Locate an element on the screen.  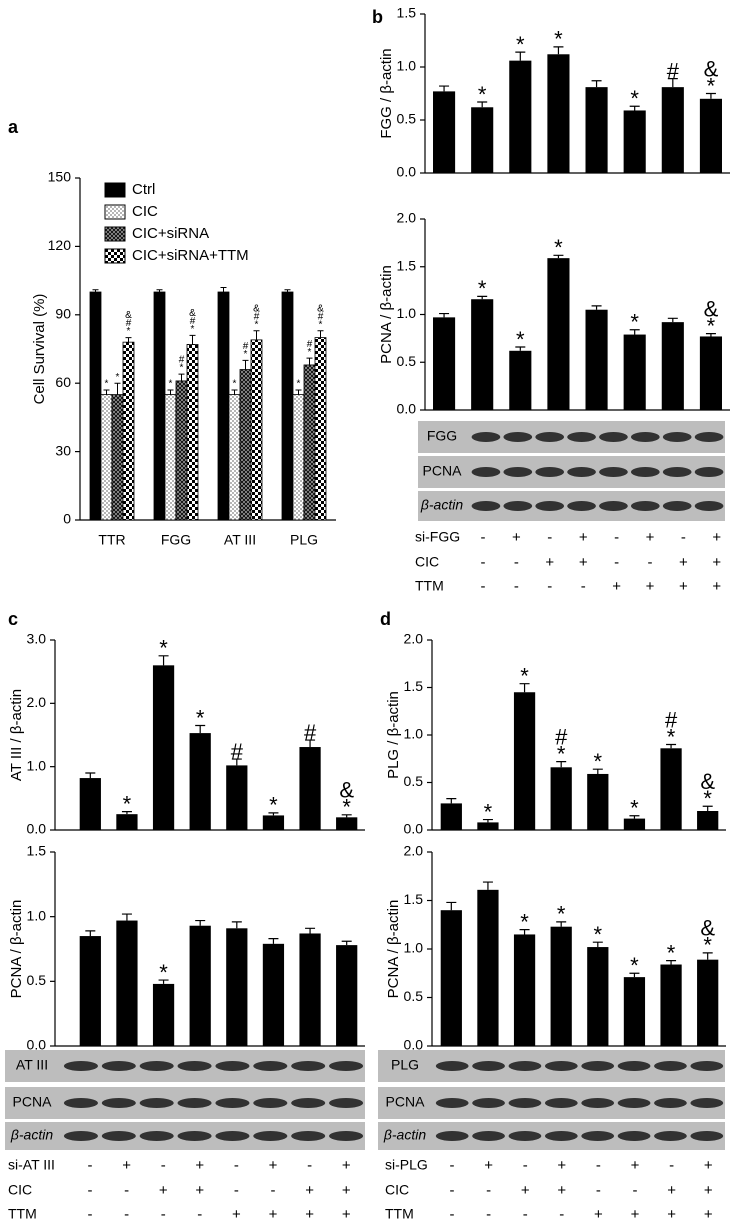
y-tick-label: 3.0 is located at coordinates (37, 639).